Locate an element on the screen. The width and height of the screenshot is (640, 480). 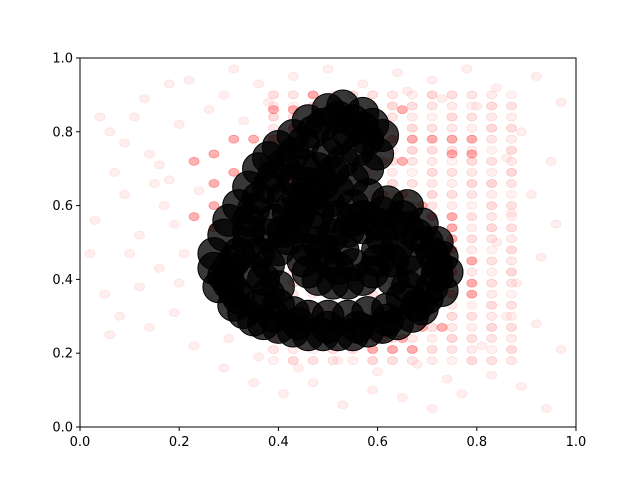
y-tick-label: 0.2 is located at coordinates (62, 354).